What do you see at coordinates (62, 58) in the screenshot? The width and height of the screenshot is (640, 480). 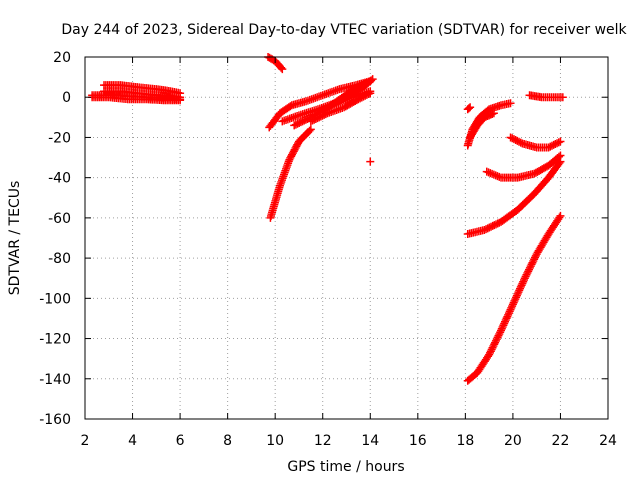 I see `y-tick-label: 20` at bounding box center [62, 58].